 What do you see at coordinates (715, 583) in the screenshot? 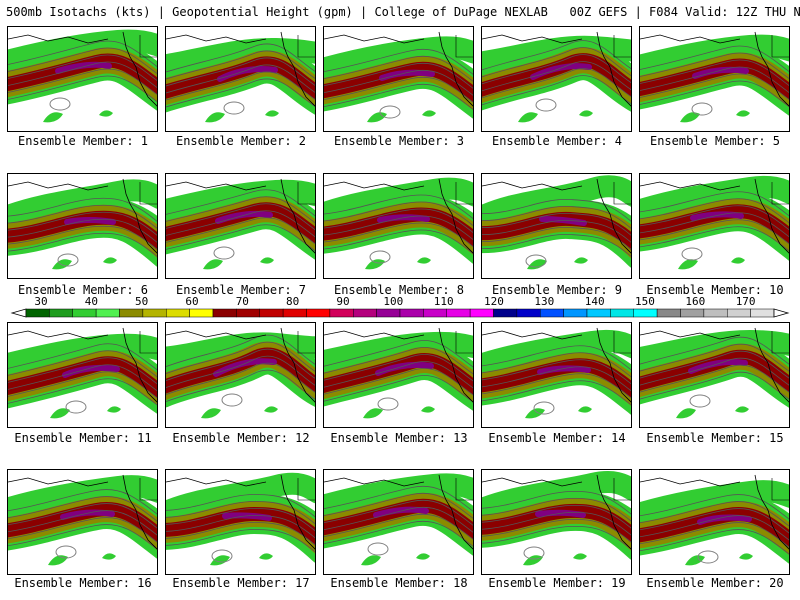
I see `ensemble-member-label: Ensemble Member: 20` at bounding box center [715, 583].